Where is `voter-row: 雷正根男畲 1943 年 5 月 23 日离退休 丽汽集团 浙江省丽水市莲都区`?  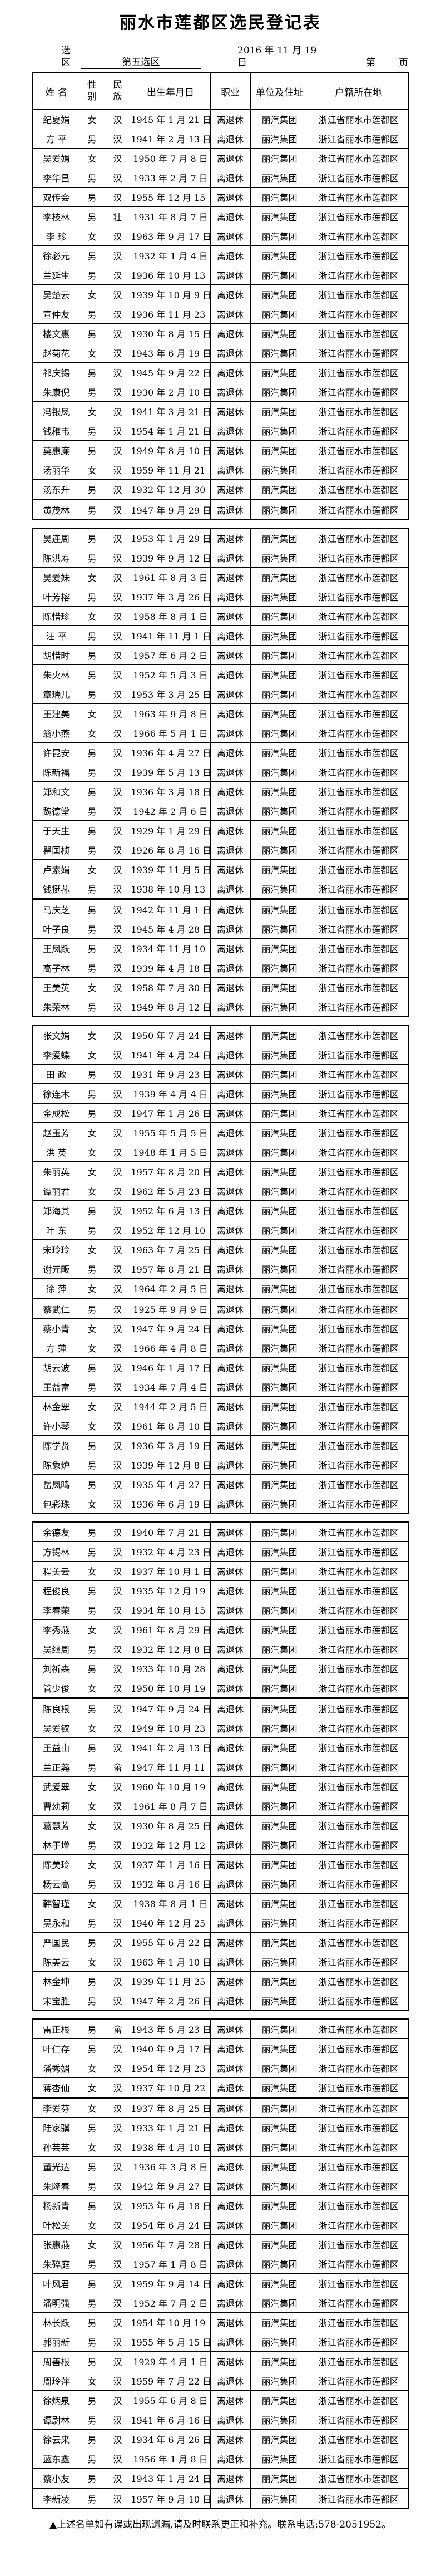
voter-row: 雷正根男畲 1943 年 5 月 23 日离退休 丽汽集团 浙江省丽水市莲都区 is located at coordinates (220, 2029).